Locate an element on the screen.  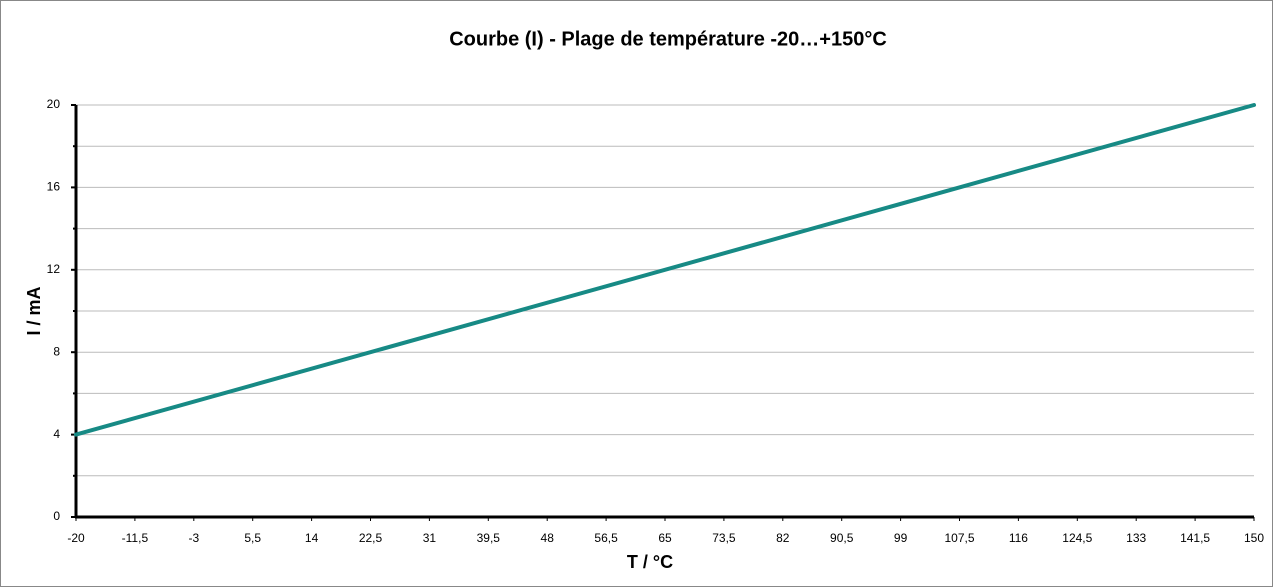
x-tick-label: -3 is located at coordinates (193, 538).